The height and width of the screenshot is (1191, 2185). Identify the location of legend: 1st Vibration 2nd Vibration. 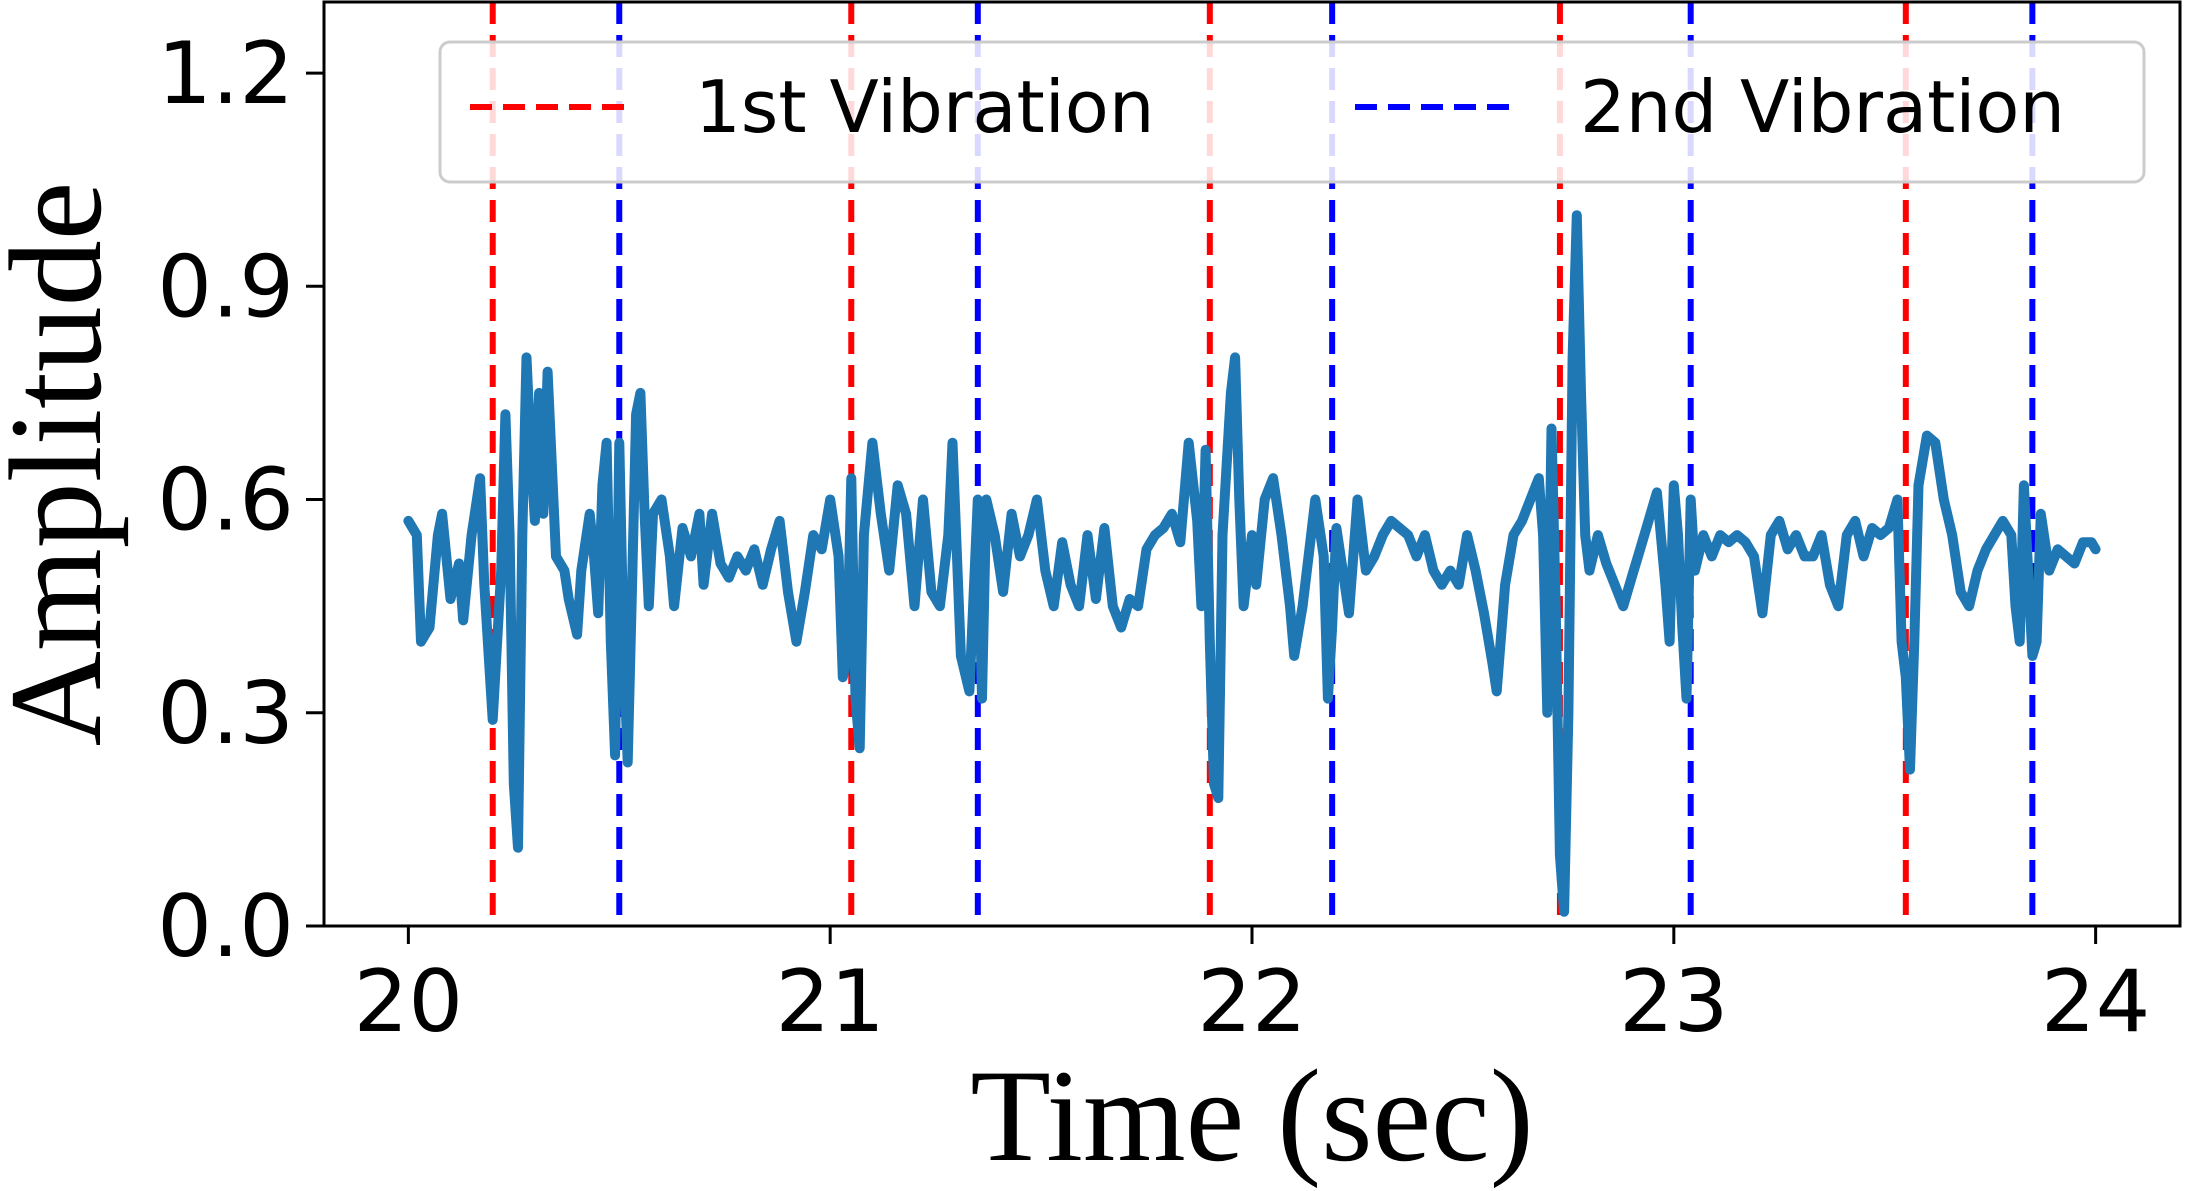
(1292, 112).